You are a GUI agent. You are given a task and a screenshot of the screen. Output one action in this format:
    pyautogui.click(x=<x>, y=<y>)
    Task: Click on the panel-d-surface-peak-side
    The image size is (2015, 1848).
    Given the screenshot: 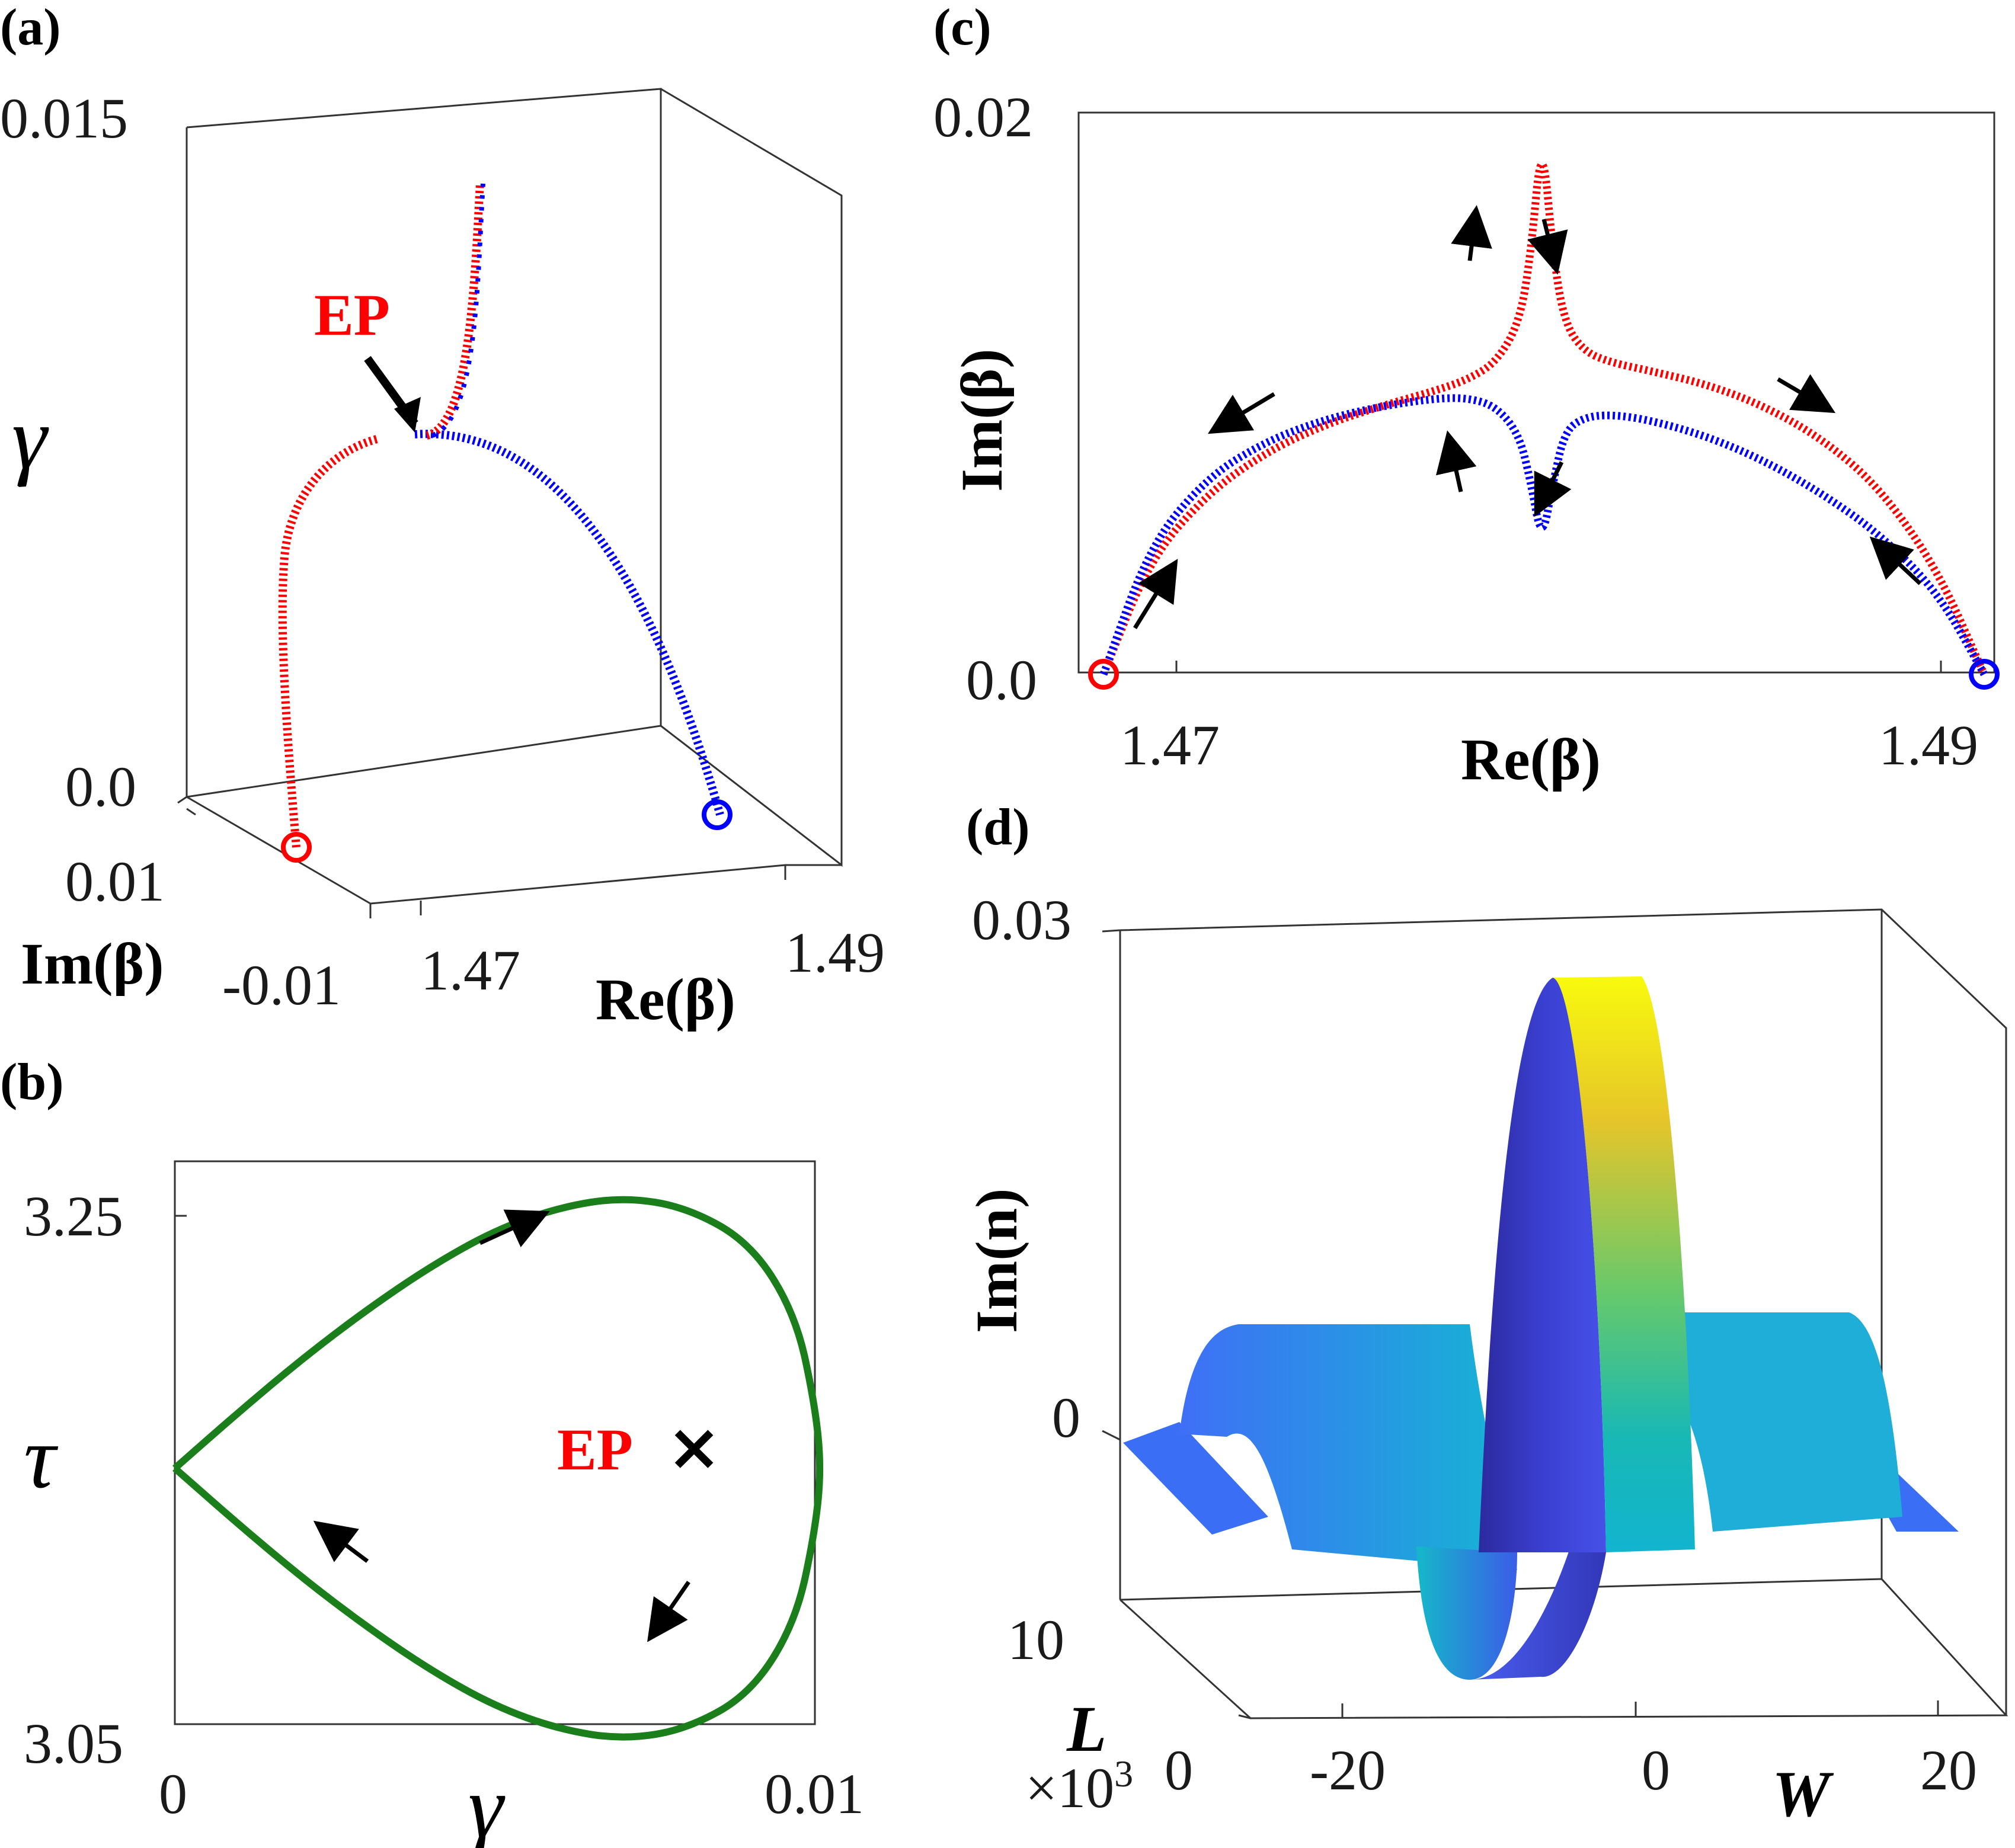 What is the action you would take?
    pyautogui.click(x=1624, y=1264)
    